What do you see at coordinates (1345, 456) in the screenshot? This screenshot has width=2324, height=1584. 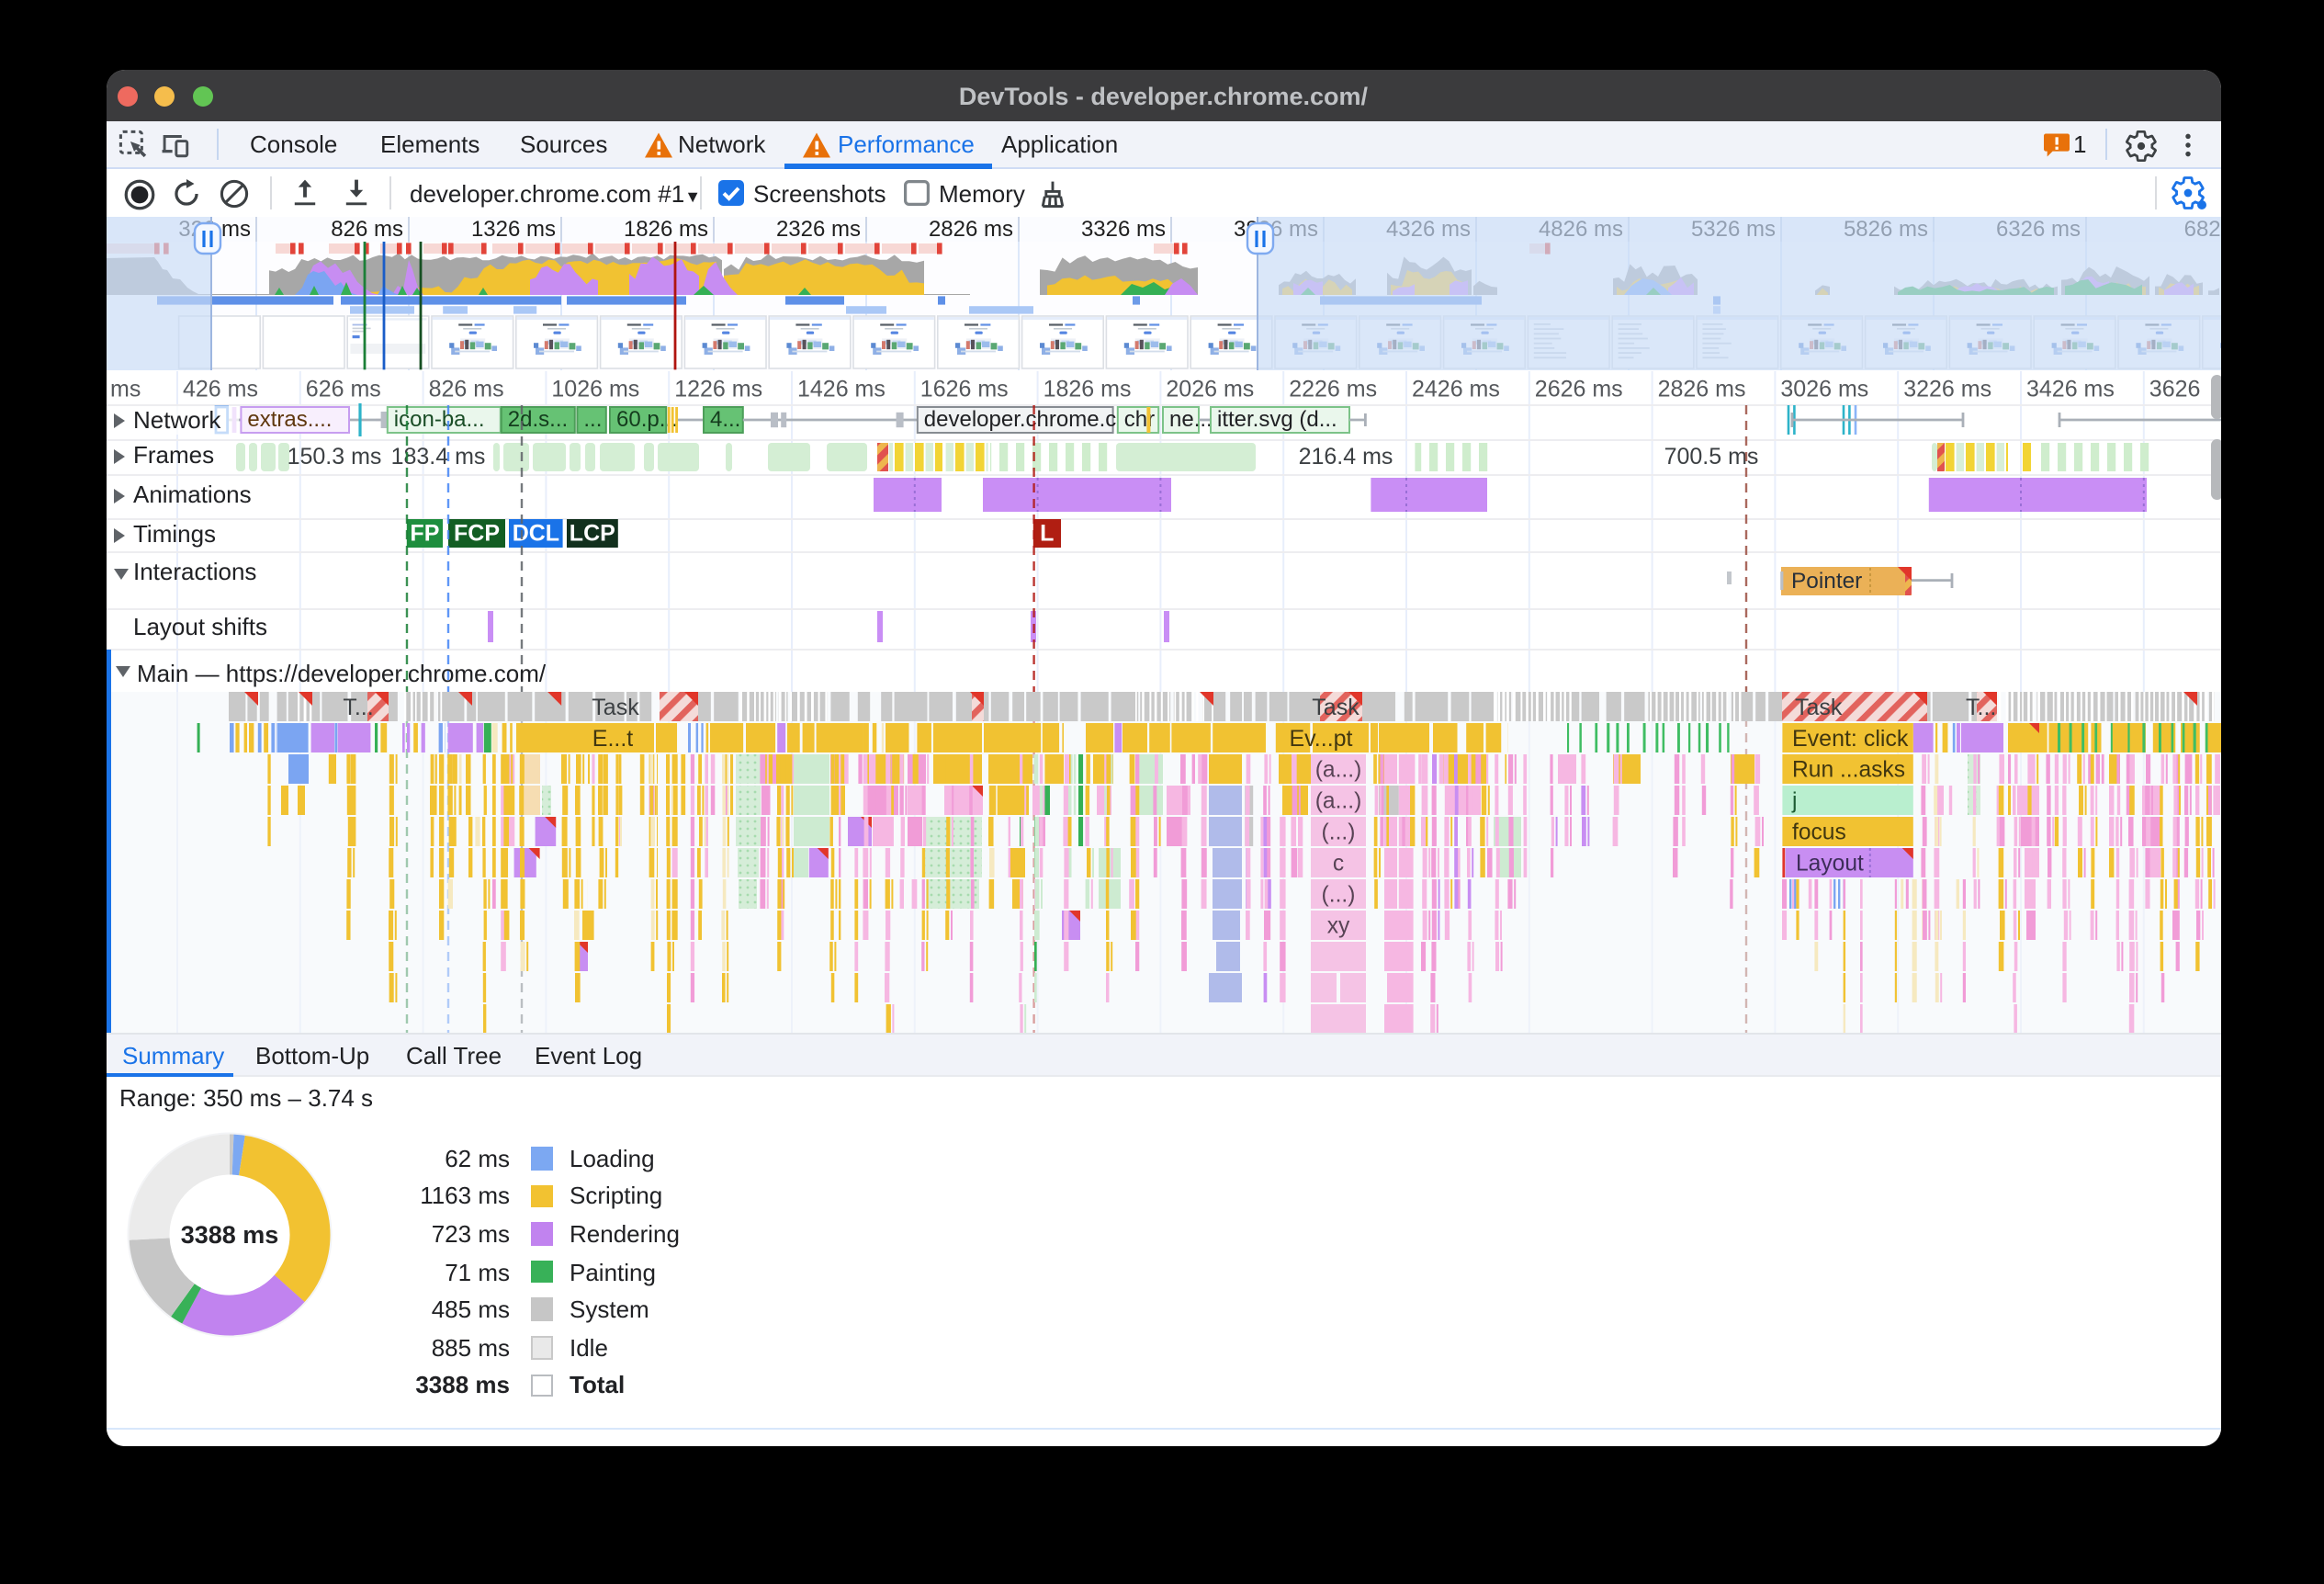 I see `svg-text: 216.4 ms` at bounding box center [1345, 456].